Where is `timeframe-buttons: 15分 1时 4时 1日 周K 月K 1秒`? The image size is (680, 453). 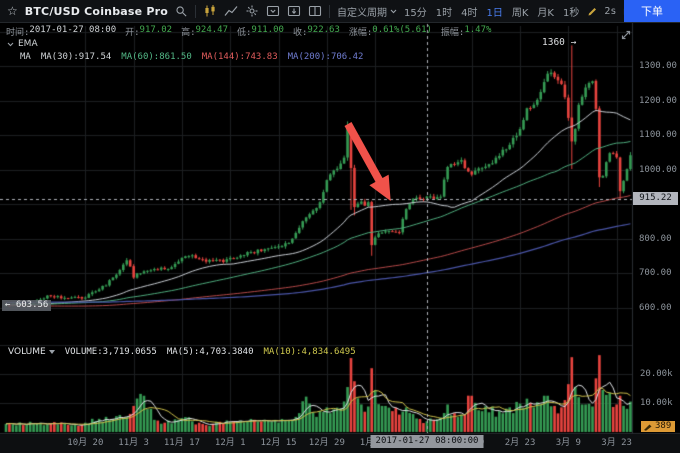
timeframe-buttons: 15分 1时 4时 1日 周K 月K 1秒 is located at coordinates (500, 11).